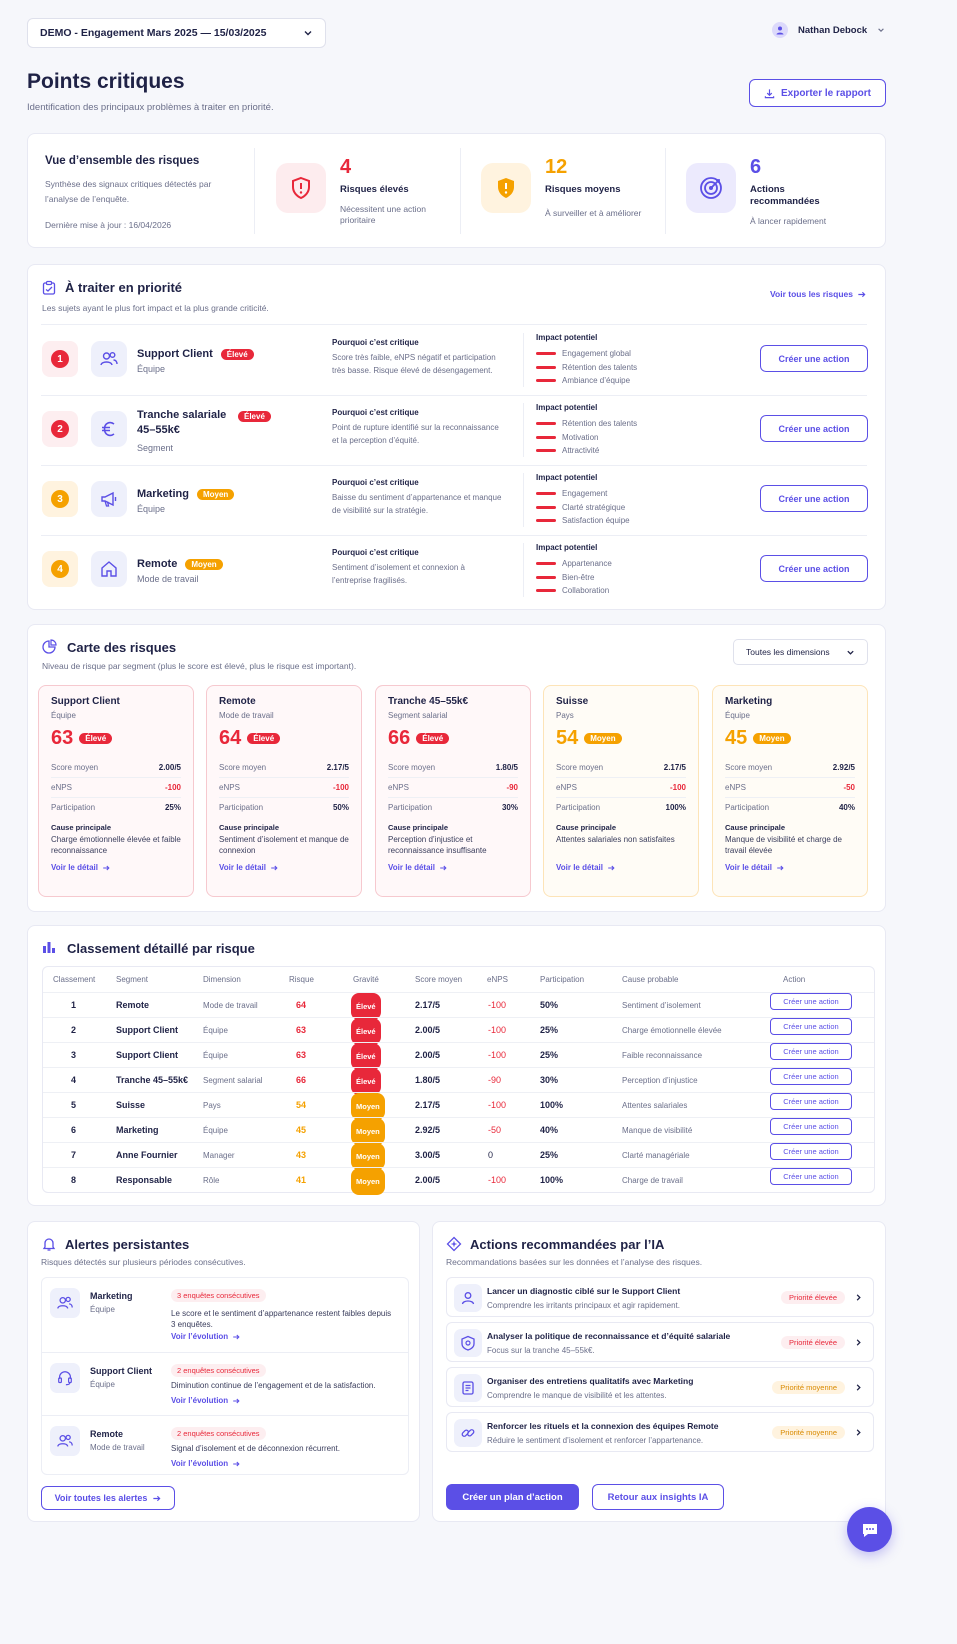 The image size is (957, 1644). What do you see at coordinates (60, 359) in the screenshot?
I see `rank-number: 1` at bounding box center [60, 359].